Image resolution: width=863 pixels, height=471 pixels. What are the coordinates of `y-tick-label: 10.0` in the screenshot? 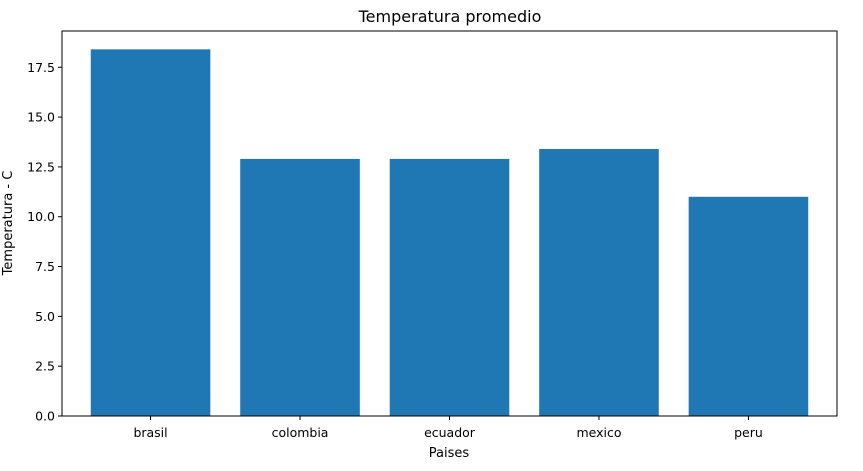 It's located at (41, 216).